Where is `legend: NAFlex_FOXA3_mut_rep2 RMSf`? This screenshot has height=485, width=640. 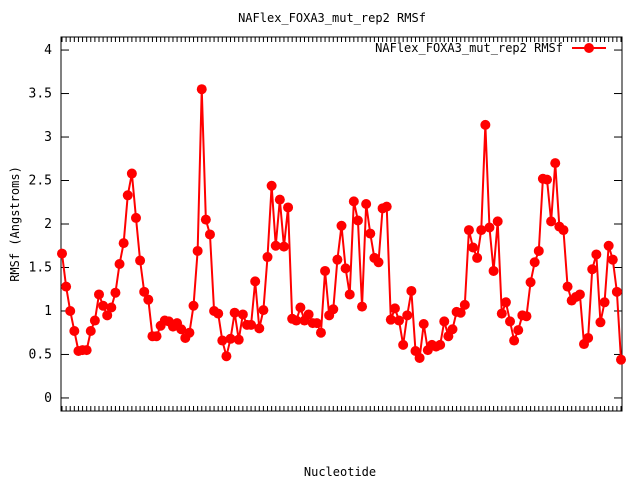
legend: NAFlex_FOXA3_mut_rep2 RMSf is located at coordinates (490, 48).